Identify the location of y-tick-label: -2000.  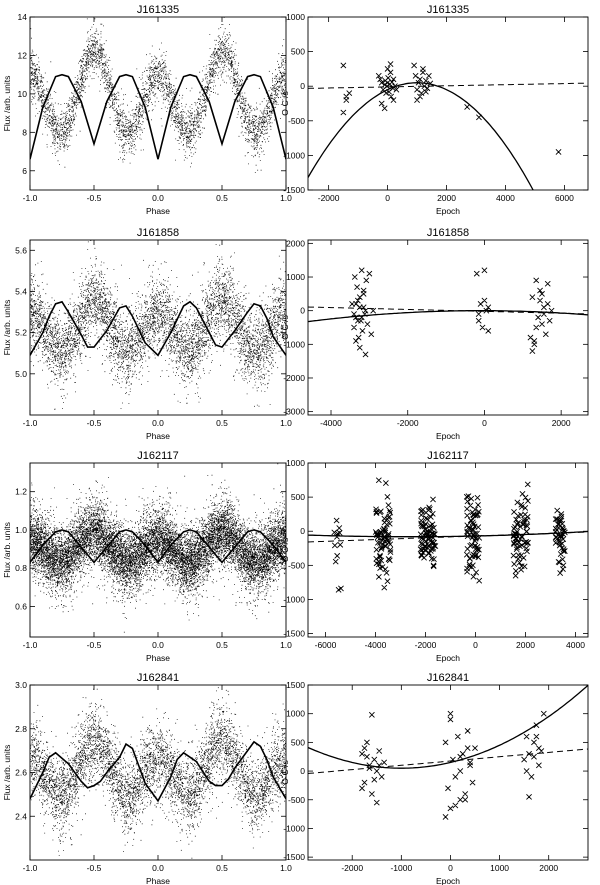
(294, 378).